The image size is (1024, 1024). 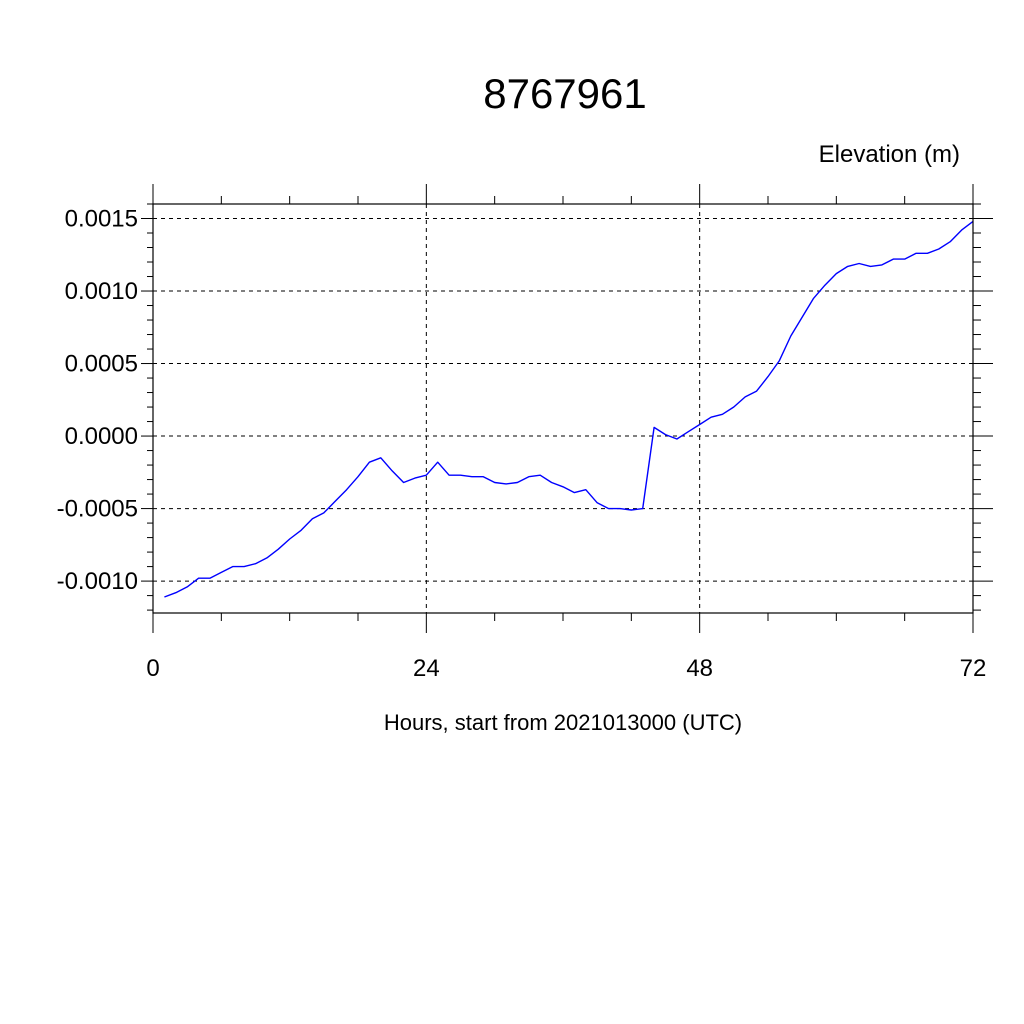 I want to click on y-tick-label: 0.0000, so click(x=101, y=436).